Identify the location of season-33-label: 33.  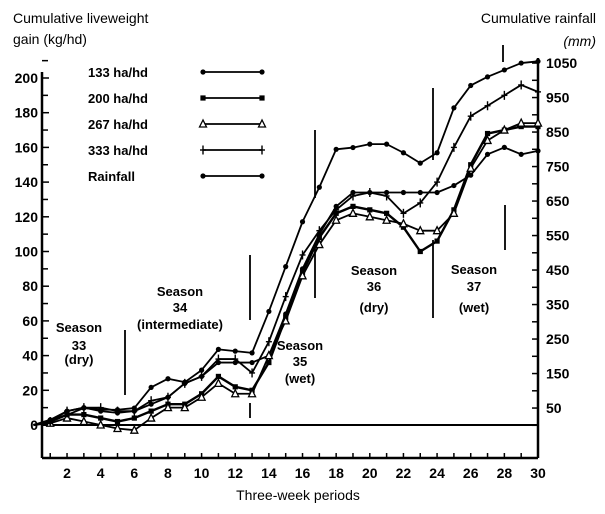
(79, 345).